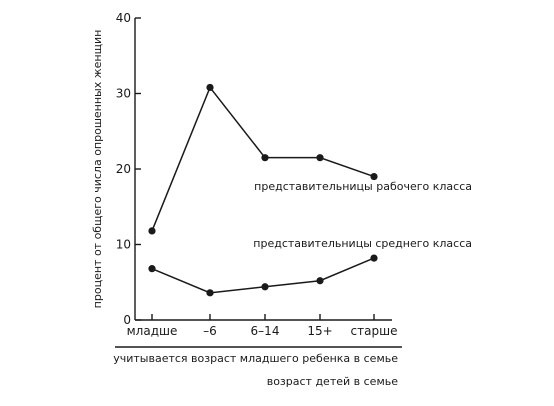  Describe the element at coordinates (123, 245) in the screenshot. I see `y-tick-label-1: 10` at that location.